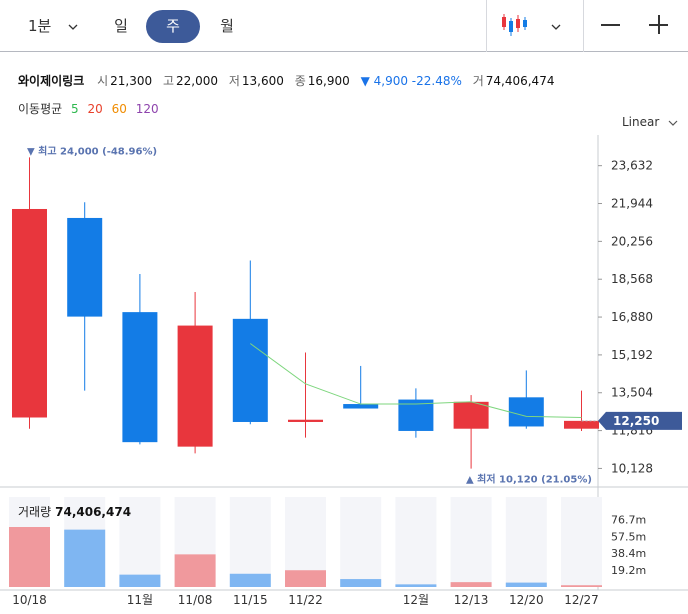 Image resolution: width=688 pixels, height=614 pixels. Describe the element at coordinates (58, 26) in the screenshot. I see `minute-period-select: 1분` at that location.